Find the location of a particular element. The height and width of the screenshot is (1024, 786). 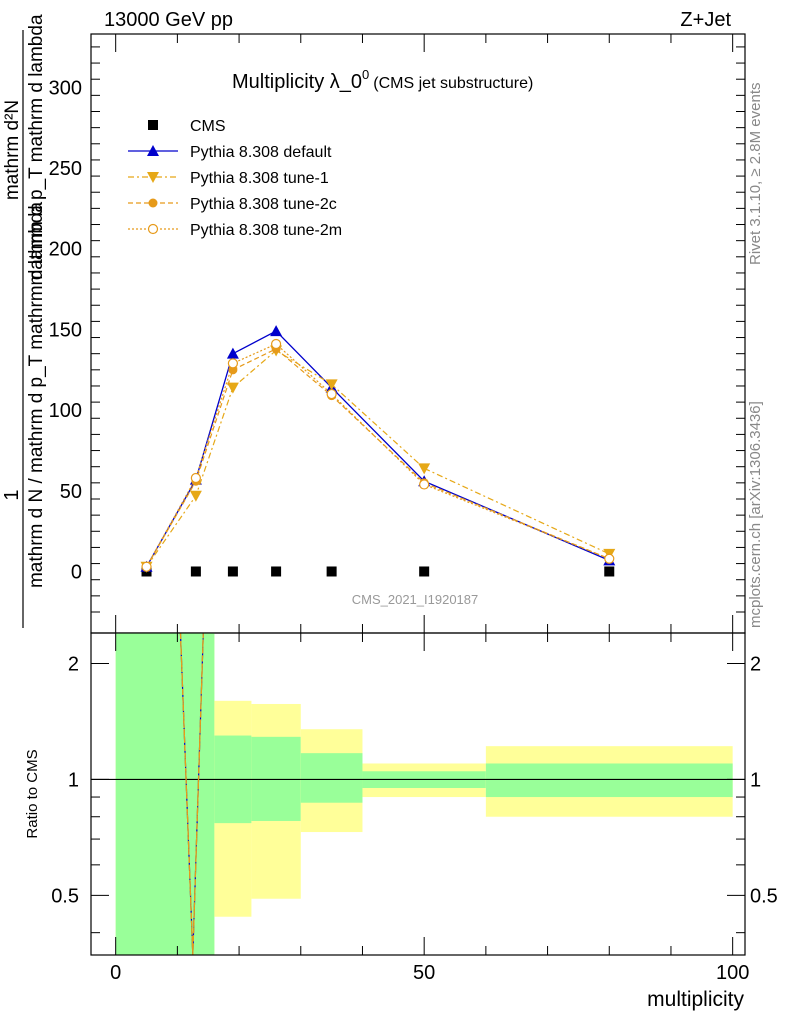

ratio-y-label: Ratio to CMS is located at coordinates (32, 793).